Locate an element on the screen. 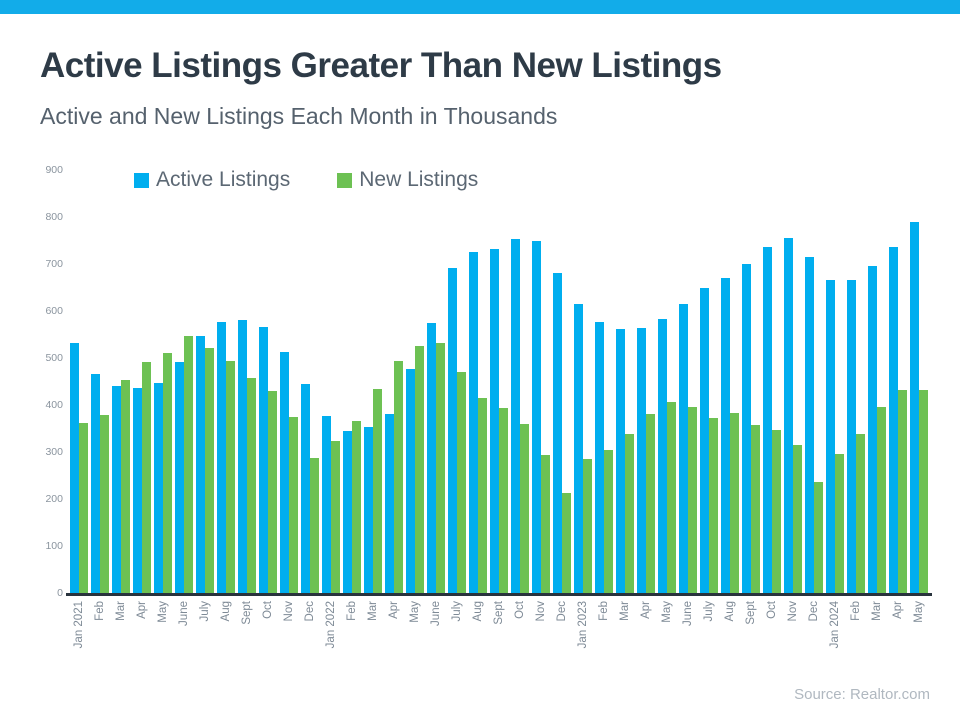 The image size is (960, 720). y-tick-label: 200 is located at coordinates (54, 499).